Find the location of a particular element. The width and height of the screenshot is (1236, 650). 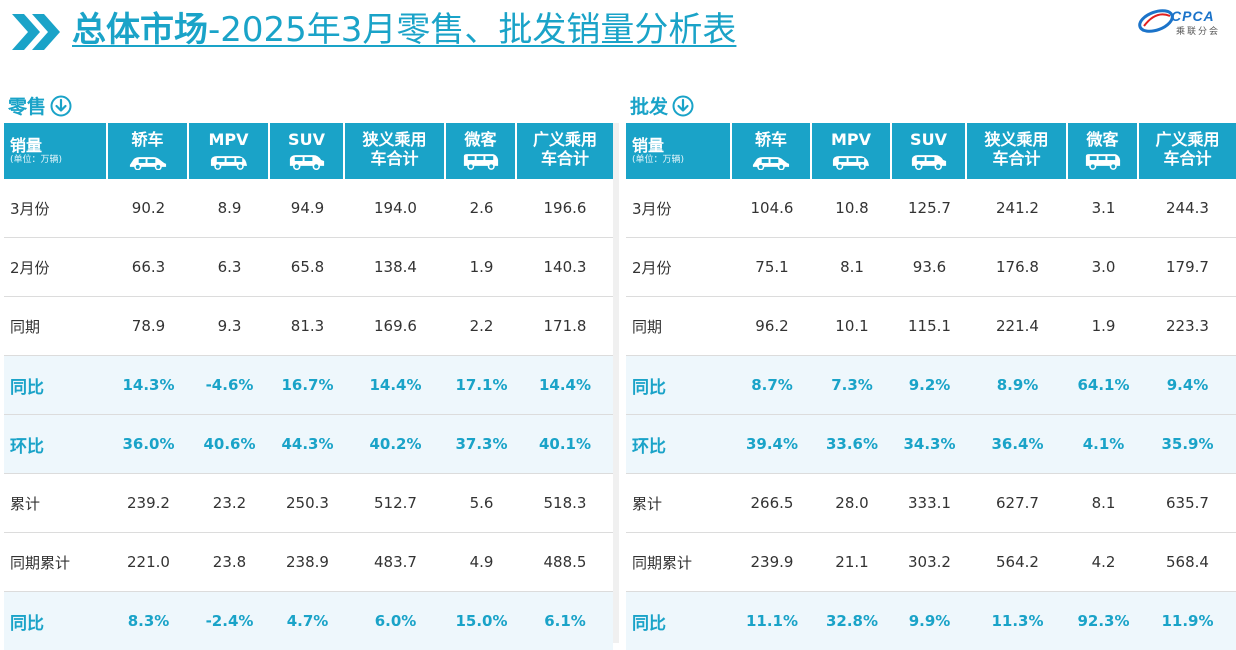

wholesale-col-header: SUV is located at coordinates (929, 151).